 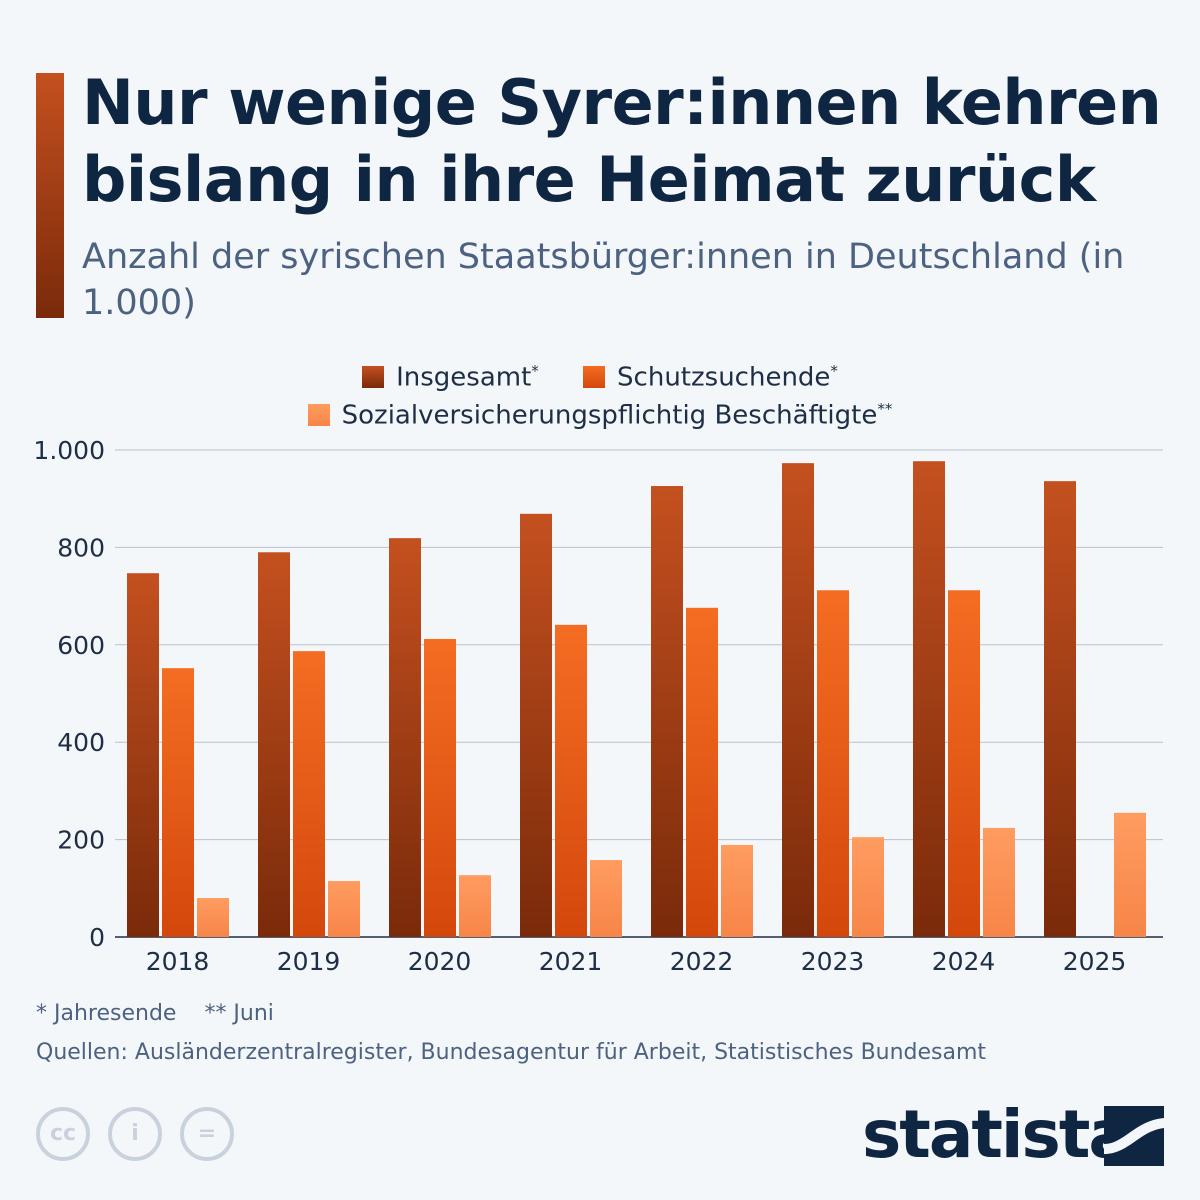 I want to click on legend-item-insgesamt: Insgesamt*, so click(x=450, y=374).